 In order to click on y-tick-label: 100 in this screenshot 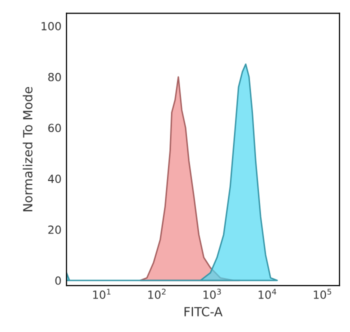, I will do `click(51, 26)`.